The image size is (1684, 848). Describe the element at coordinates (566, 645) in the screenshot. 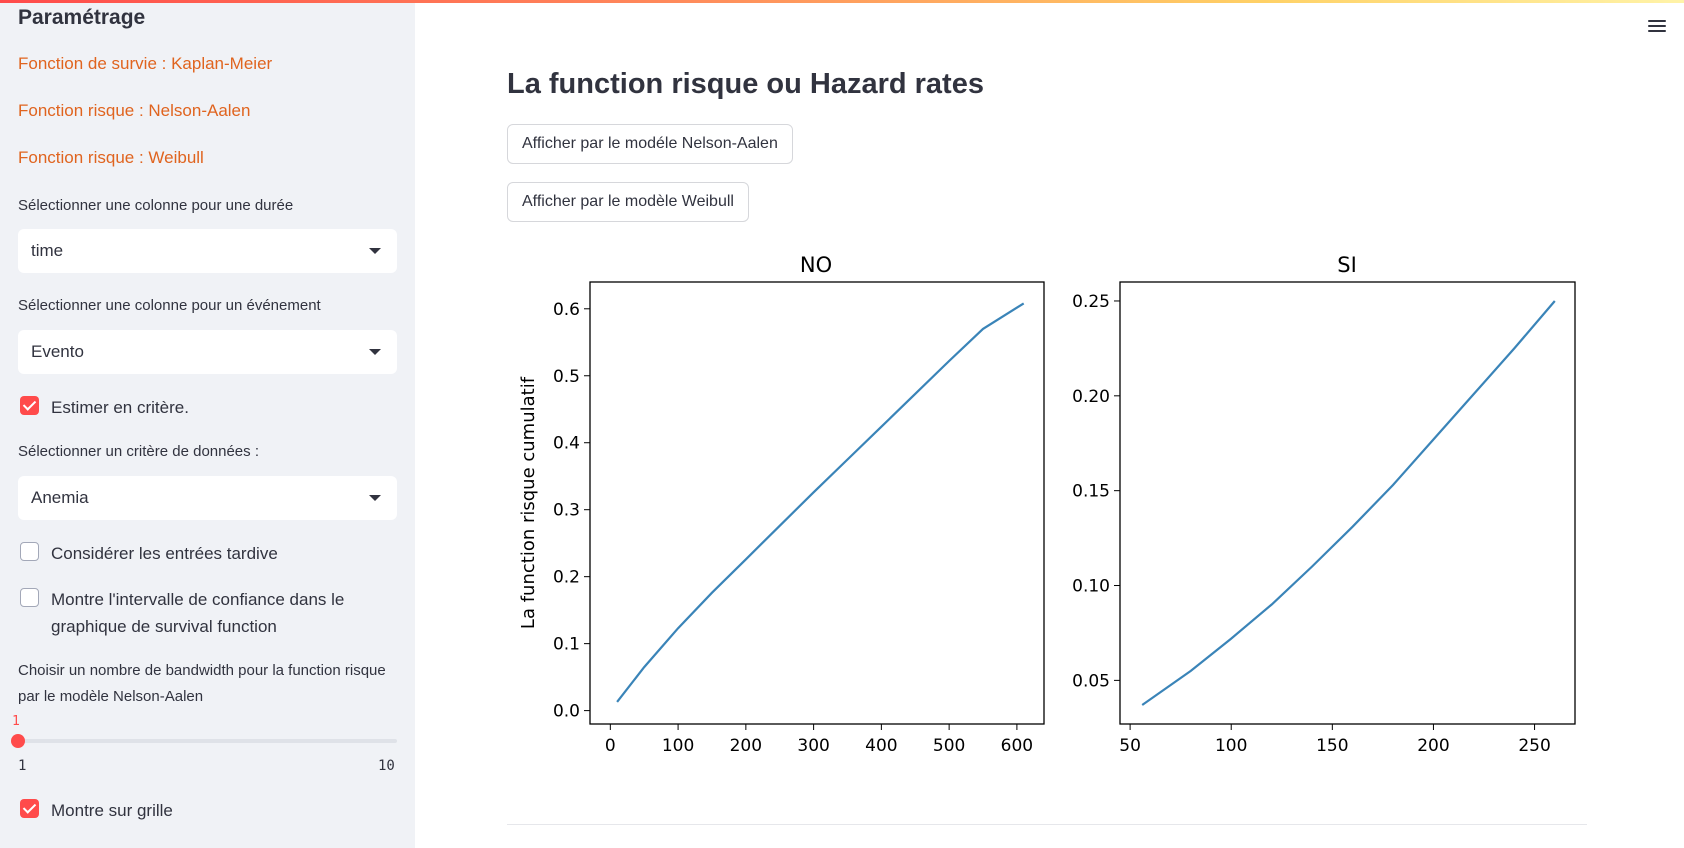

I see `panel-no-ytick-label: 0.1` at that location.